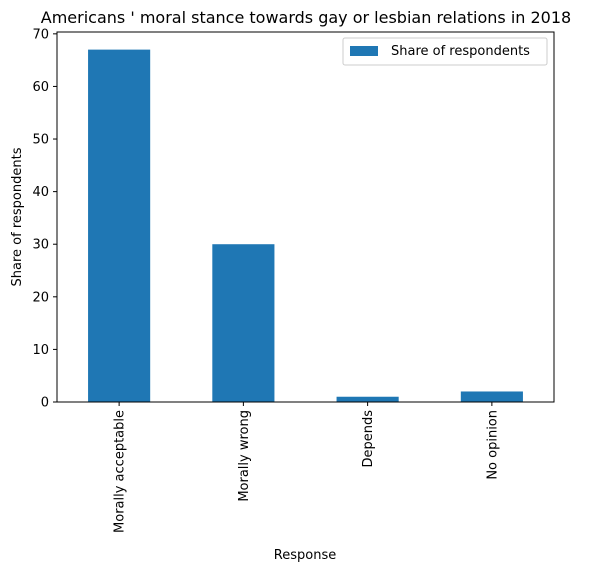 Image resolution: width=590 pixels, height=573 pixels. Describe the element at coordinates (45, 403) in the screenshot. I see `y-tick-label: 0` at that location.